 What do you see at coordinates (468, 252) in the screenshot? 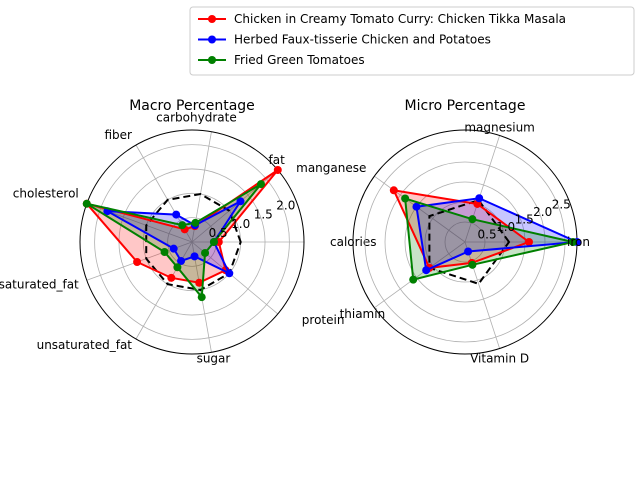
I see `micro-herbed-faux-tisserie-chicken-and-potatoes-point-vitamin-d` at bounding box center [468, 252].